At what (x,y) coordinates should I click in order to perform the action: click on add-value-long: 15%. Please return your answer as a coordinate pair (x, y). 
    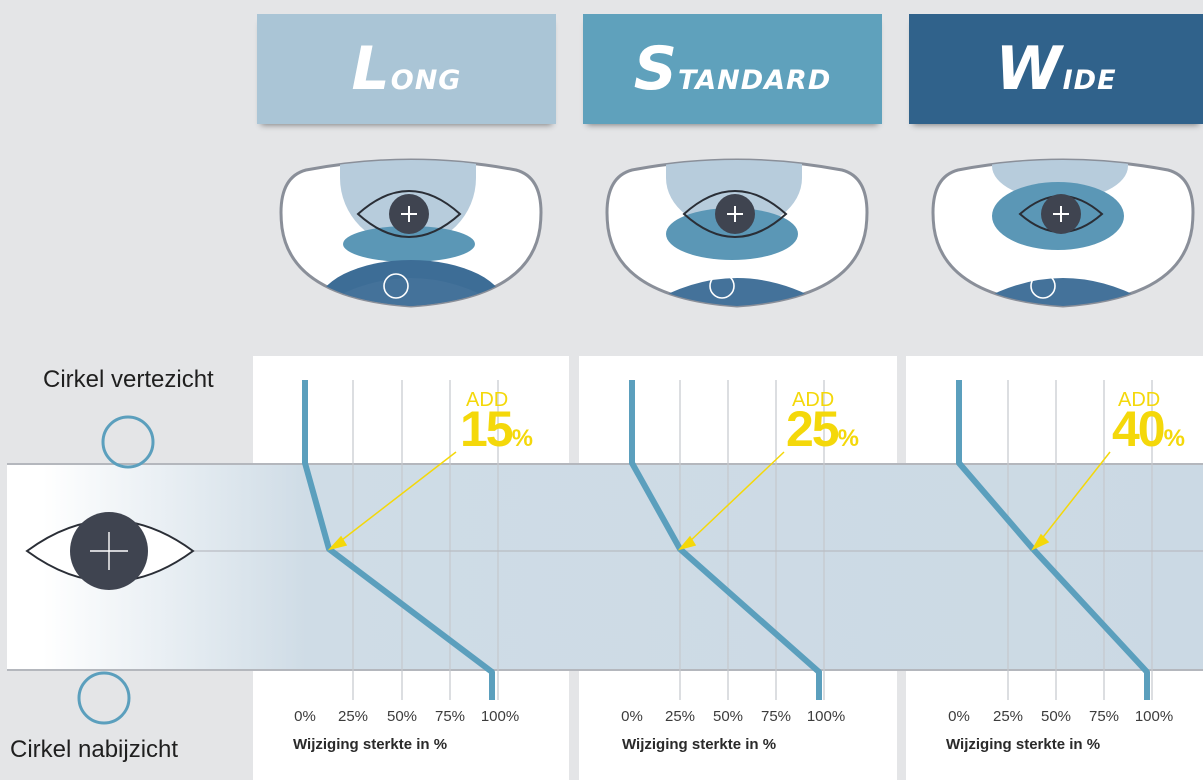
    Looking at the image, I should click on (496, 429).